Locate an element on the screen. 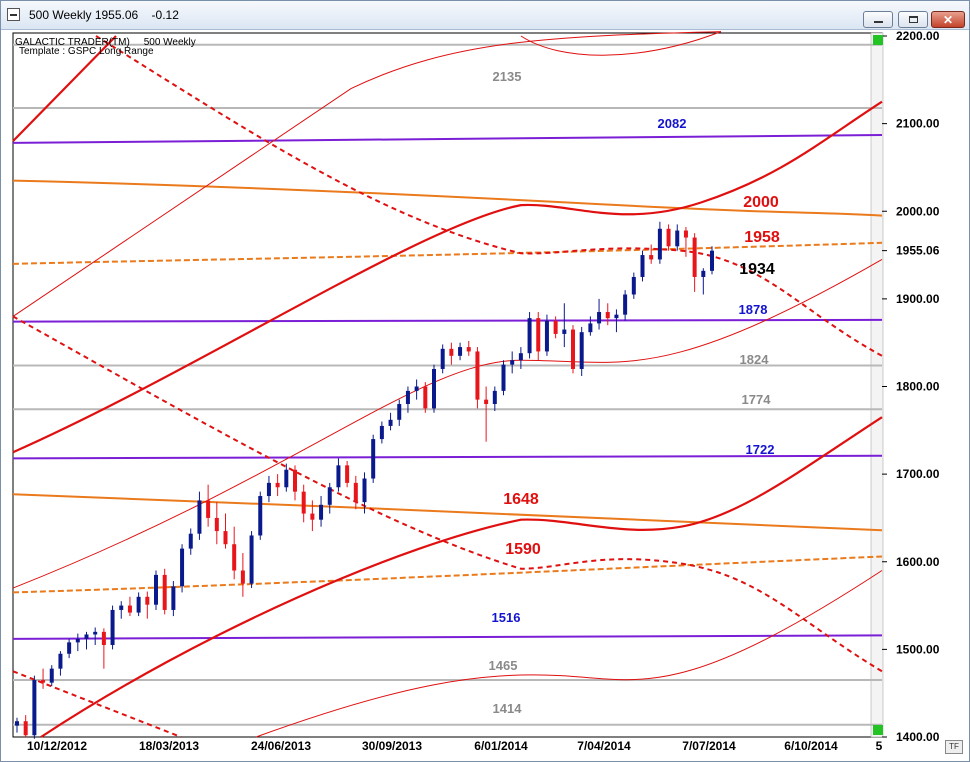 Image resolution: width=970 pixels, height=762 pixels. x-tick-label: 30/09/2013 is located at coordinates (392, 746).